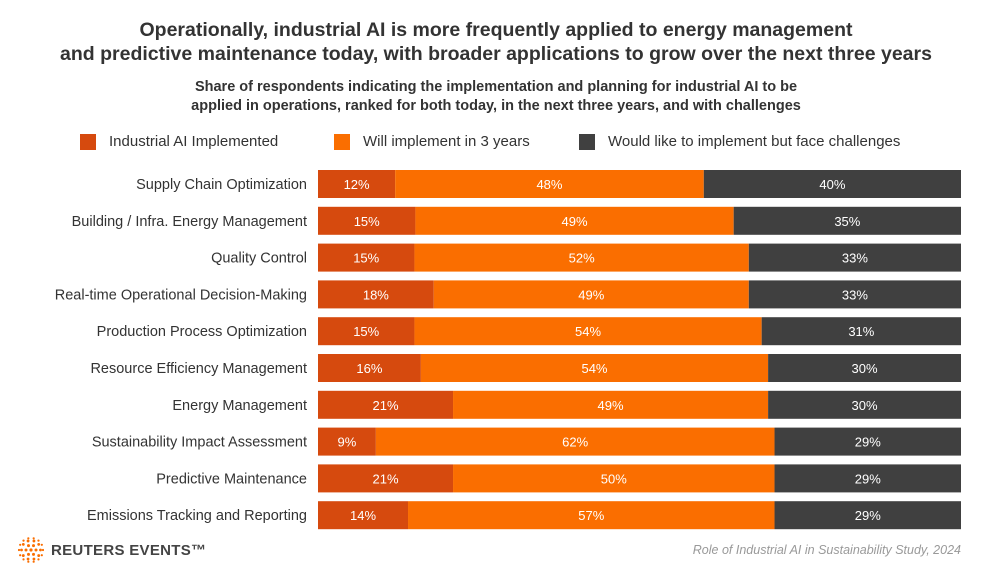 The height and width of the screenshot is (574, 992). I want to click on bar-sustainability-impact-assessment-industrial-ai-implemented, so click(347, 441).